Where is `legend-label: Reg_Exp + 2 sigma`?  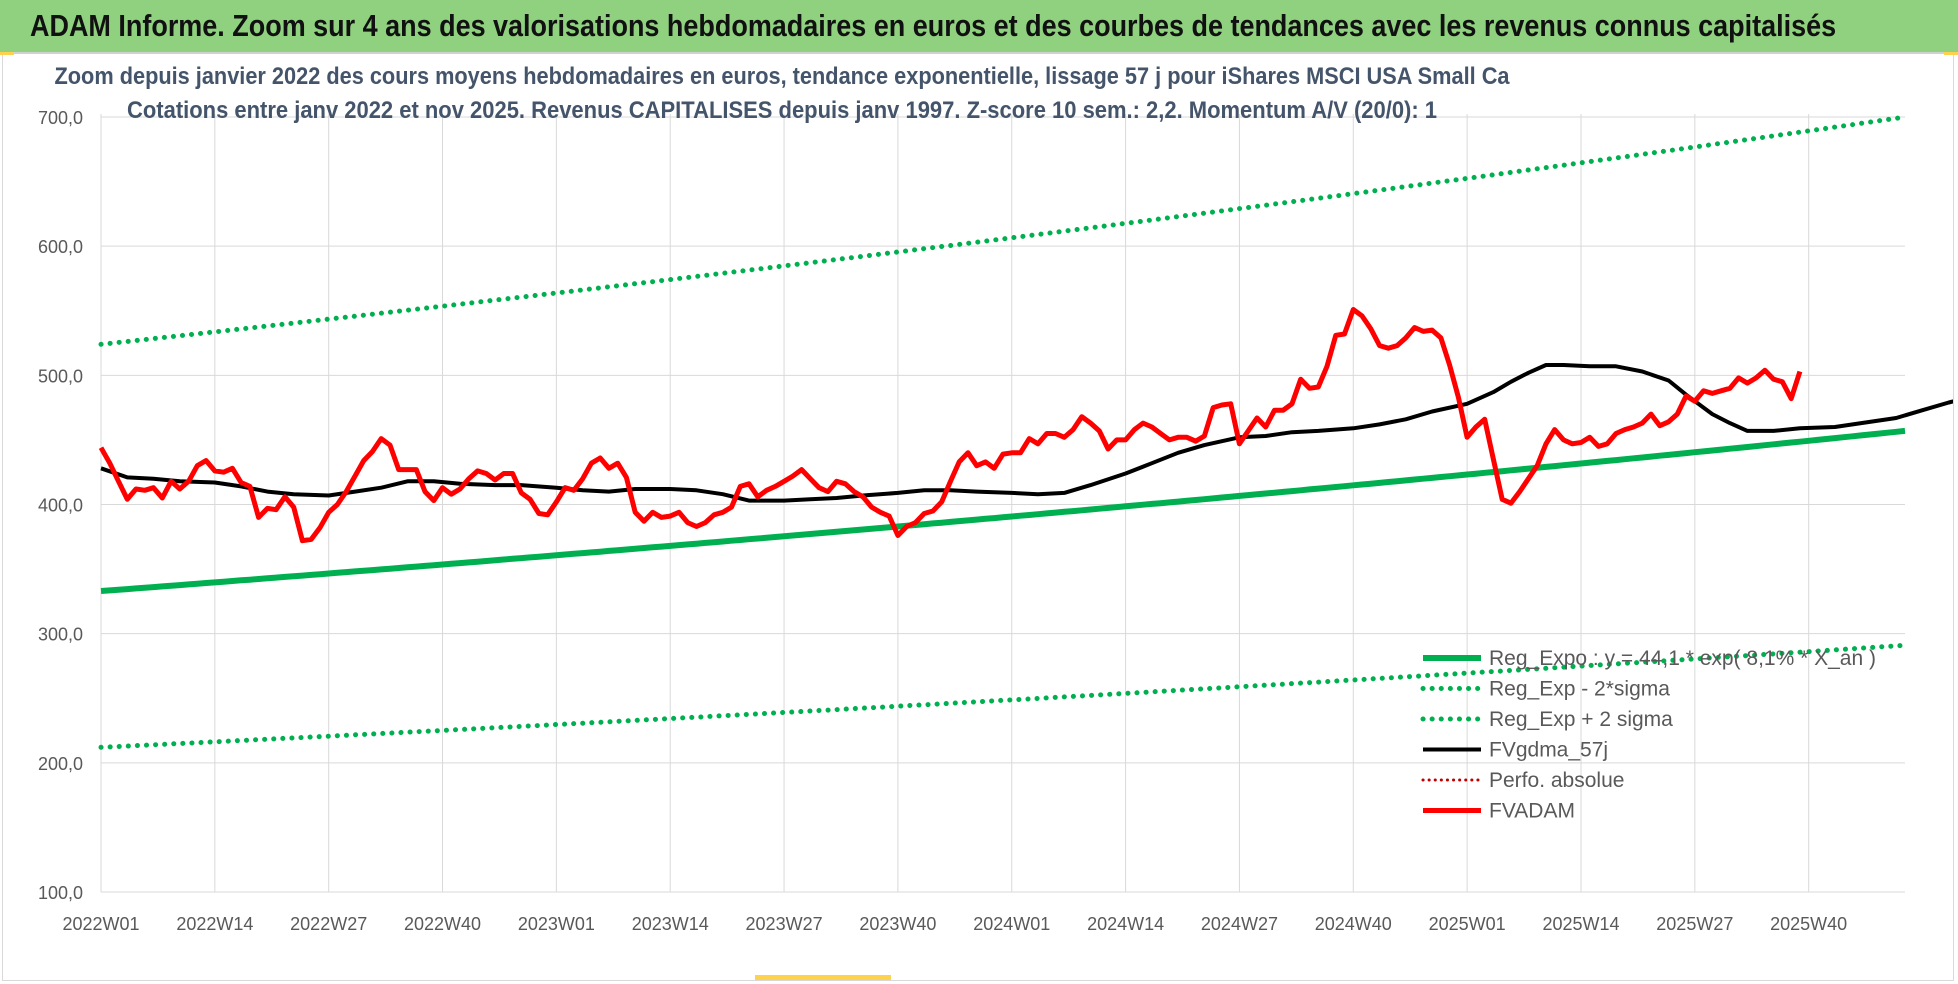 legend-label: Reg_Exp + 2 sigma is located at coordinates (1581, 719).